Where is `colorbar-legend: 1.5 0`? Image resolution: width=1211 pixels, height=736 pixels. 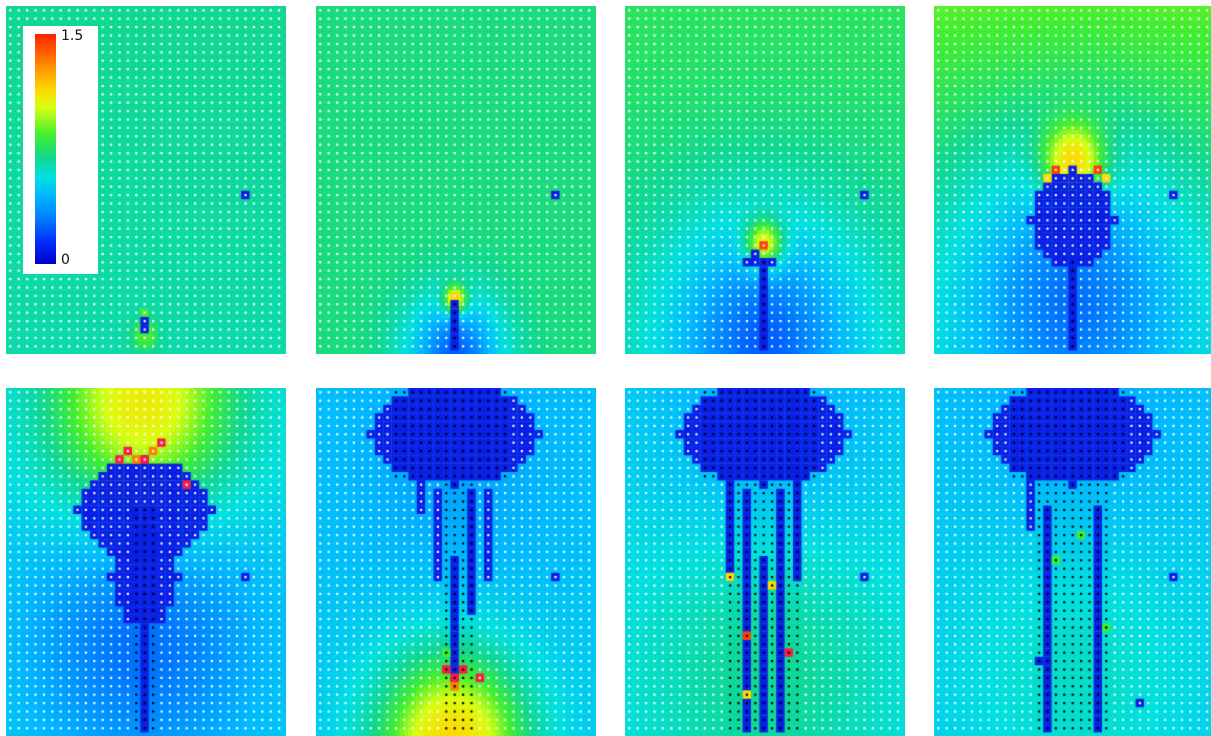 colorbar-legend: 1.5 0 is located at coordinates (60, 150).